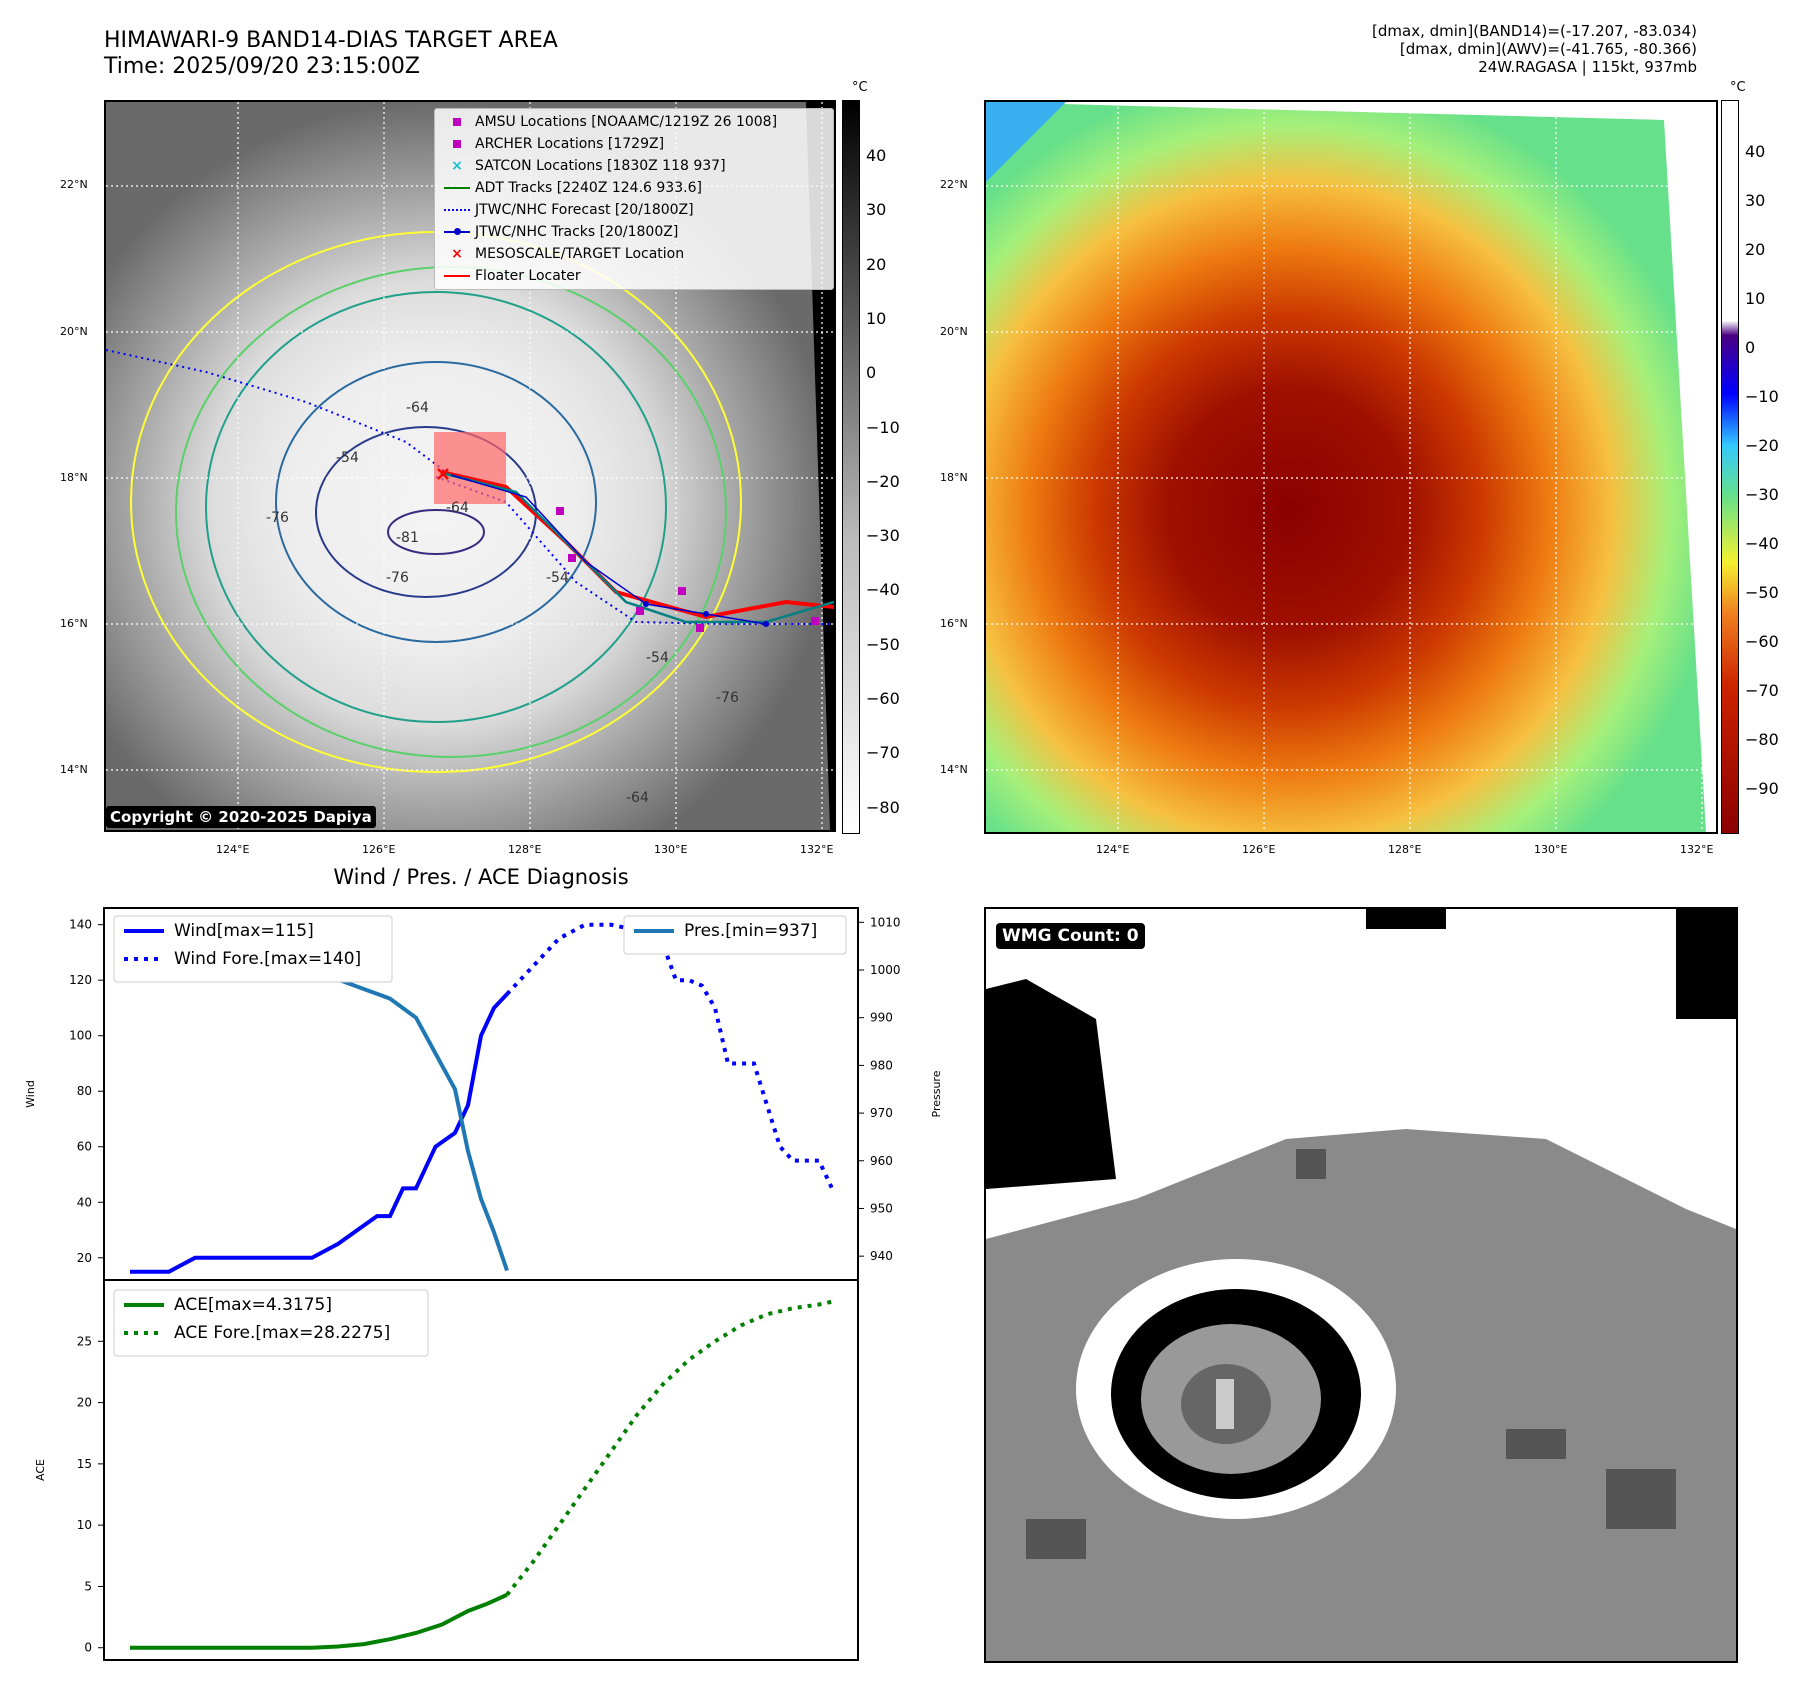 Image resolution: width=1797 pixels, height=1690 pixels. I want to click on colorbar-left-tick: 10, so click(876, 318).